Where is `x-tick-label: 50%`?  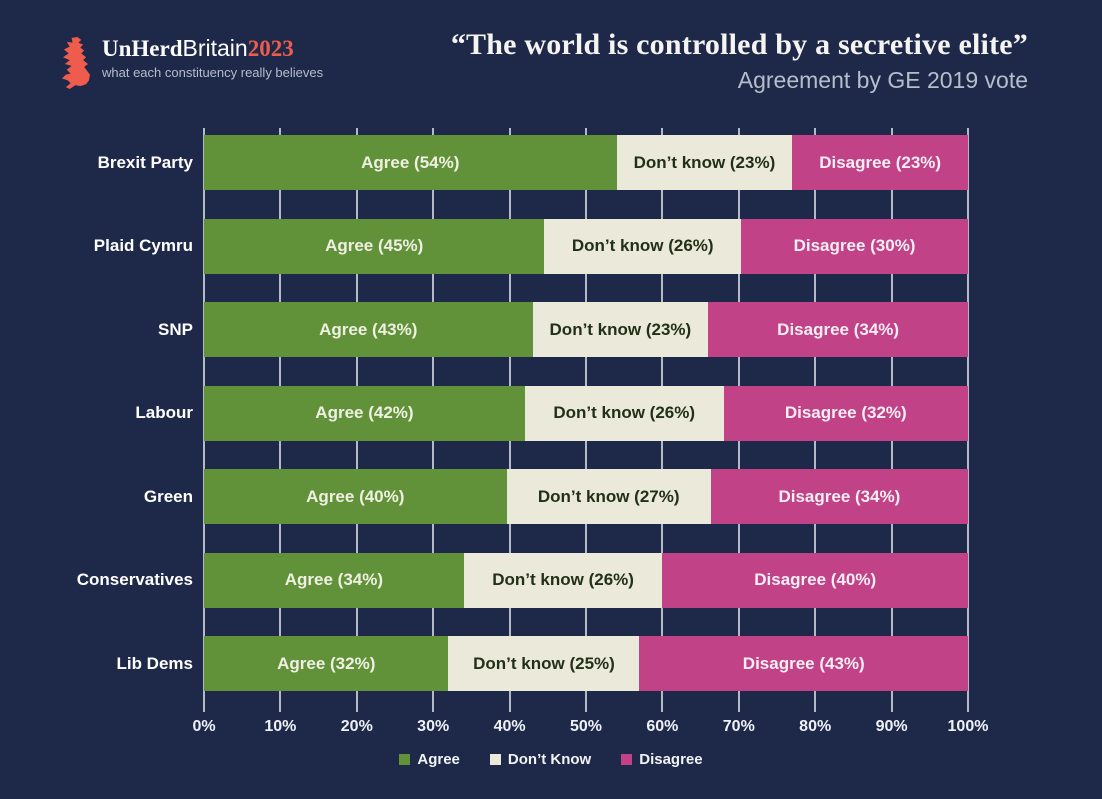 x-tick-label: 50% is located at coordinates (586, 726).